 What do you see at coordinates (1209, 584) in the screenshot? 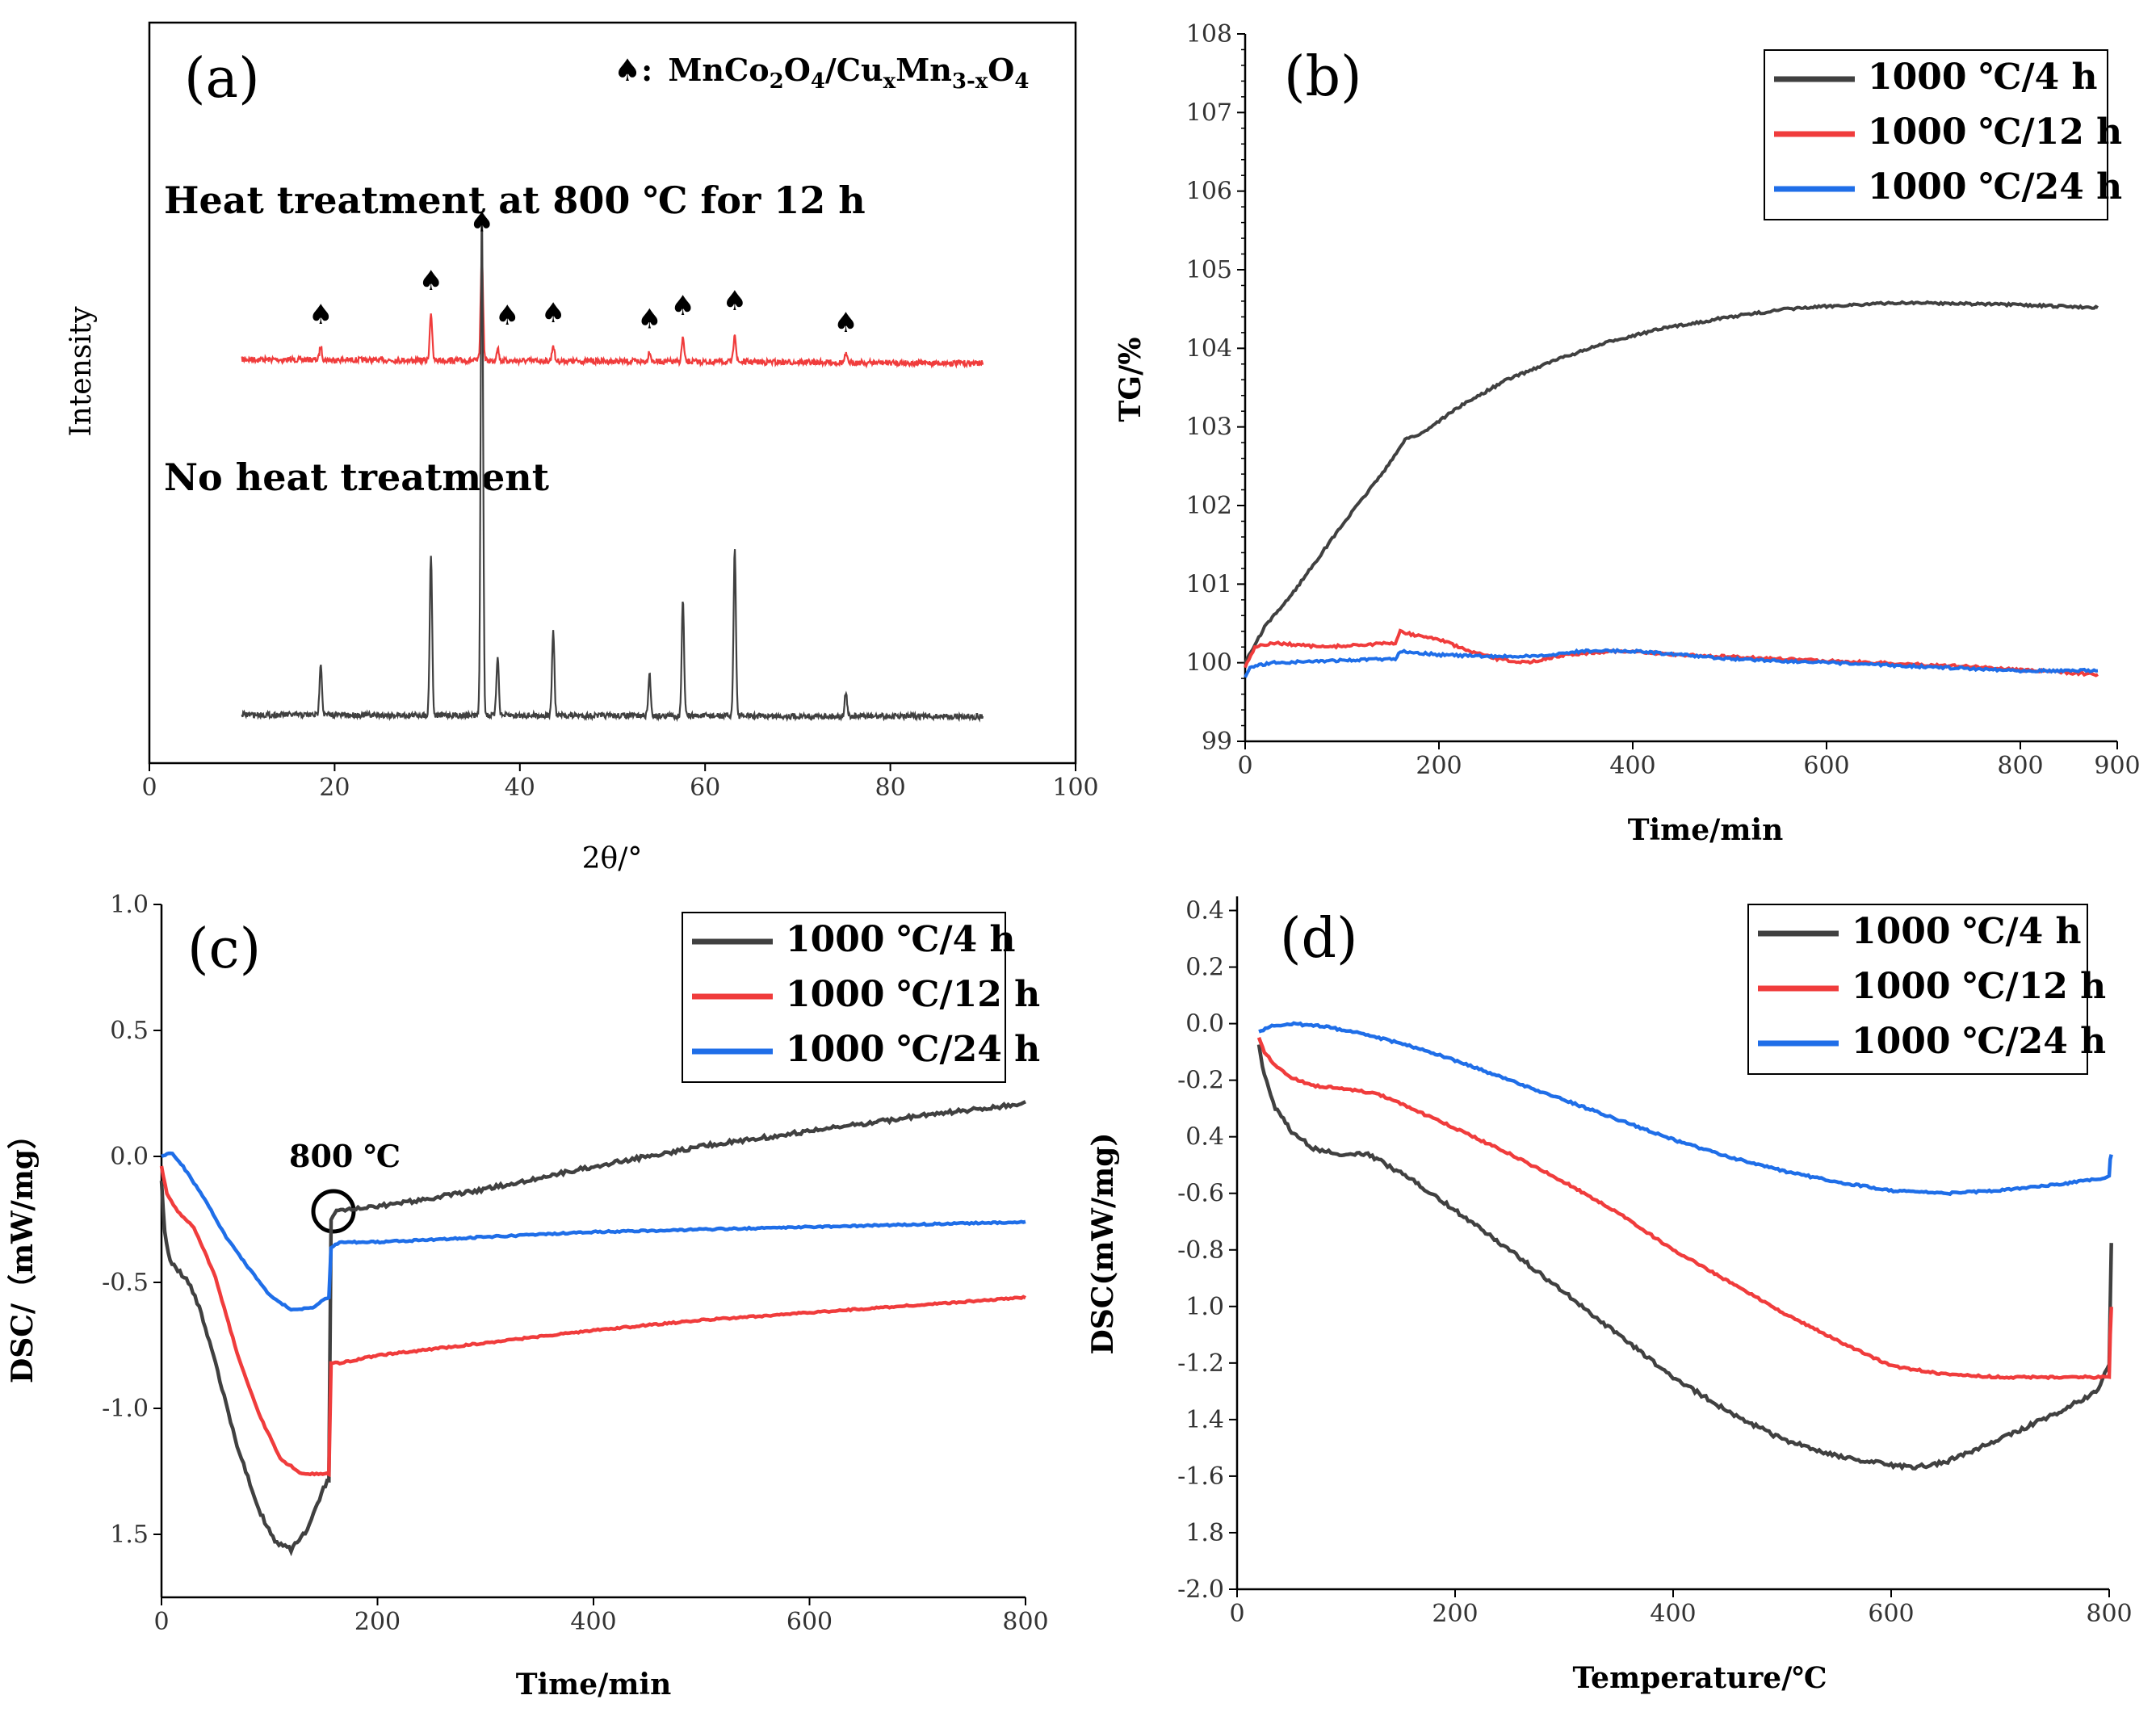
I see `panel-b-ytick-label: 101` at bounding box center [1209, 584].